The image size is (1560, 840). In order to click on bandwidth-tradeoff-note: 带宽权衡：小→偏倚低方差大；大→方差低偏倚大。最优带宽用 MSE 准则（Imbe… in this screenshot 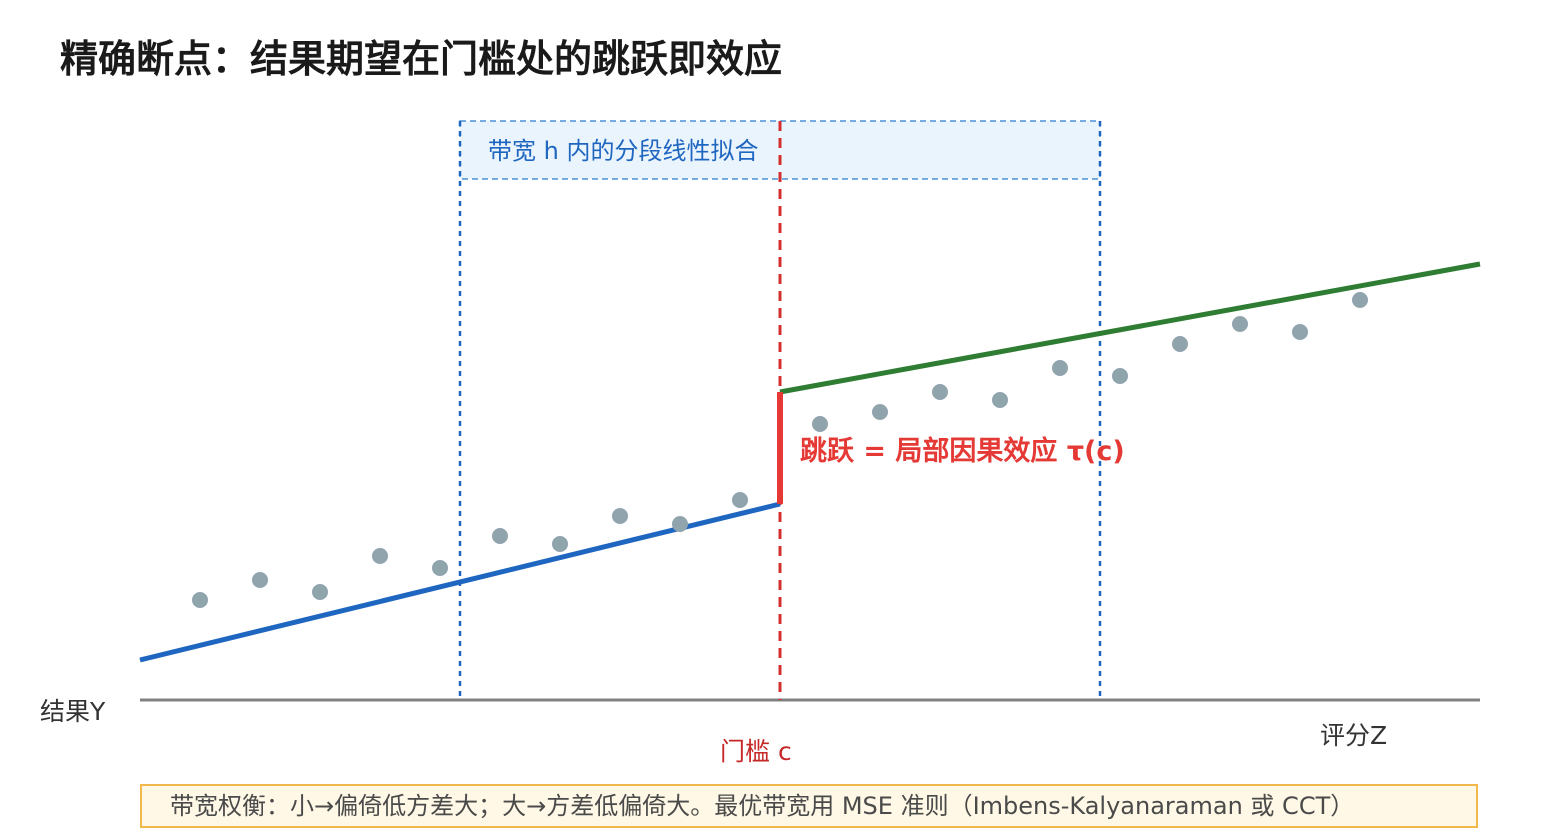, I will do `click(809, 806)`.